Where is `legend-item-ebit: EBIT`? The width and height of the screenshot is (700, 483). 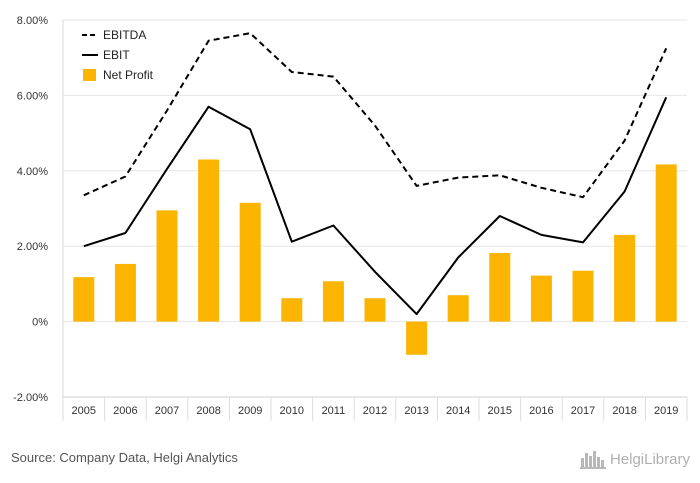 legend-item-ebit: EBIT is located at coordinates (106, 55).